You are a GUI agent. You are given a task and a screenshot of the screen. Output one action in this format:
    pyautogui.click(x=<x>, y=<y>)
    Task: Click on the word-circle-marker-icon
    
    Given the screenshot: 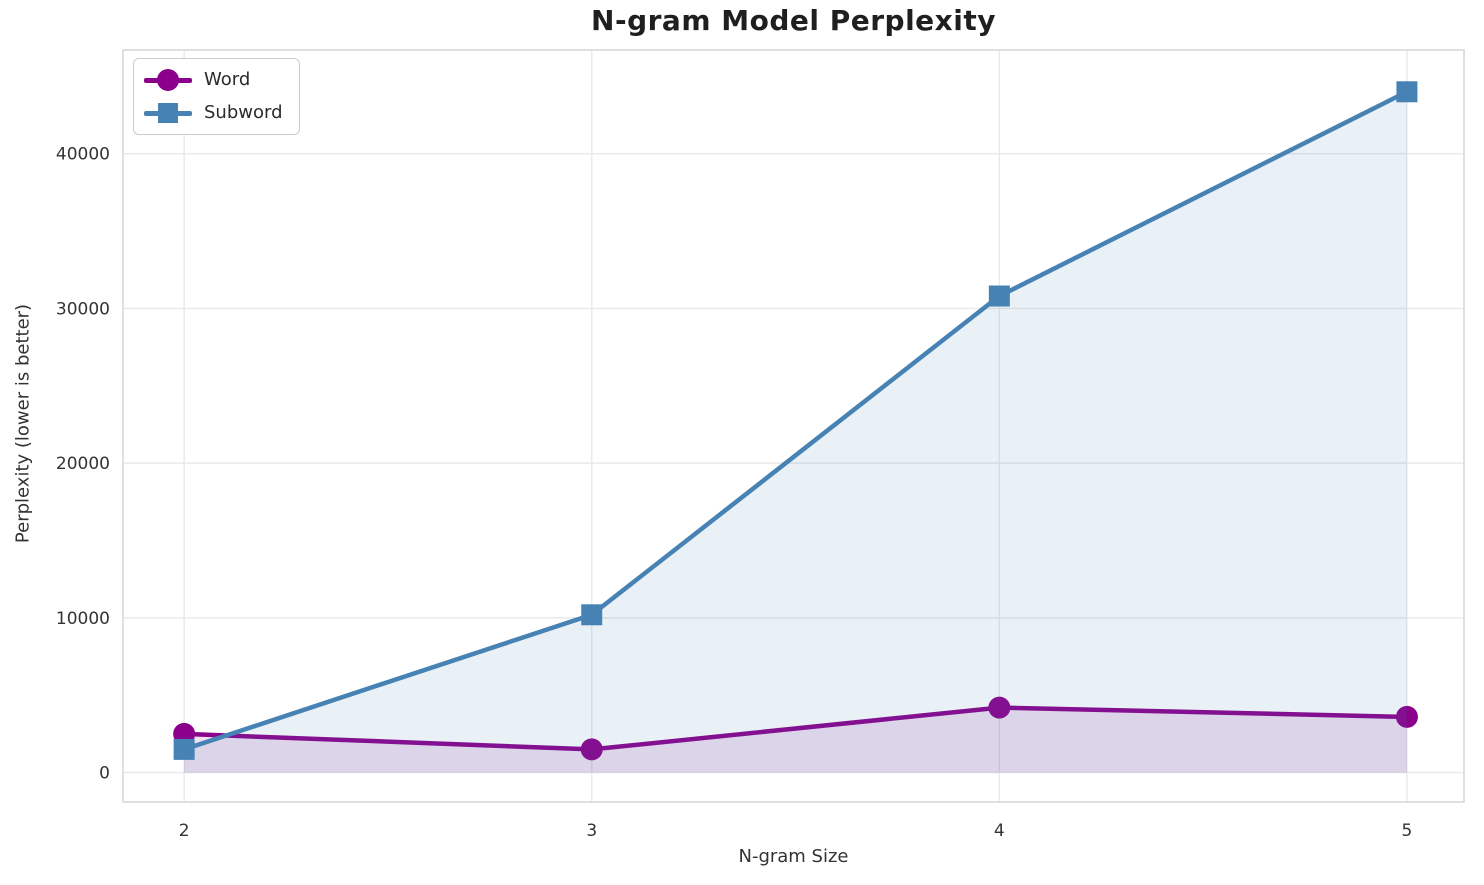 What is the action you would take?
    pyautogui.click(x=168, y=80)
    